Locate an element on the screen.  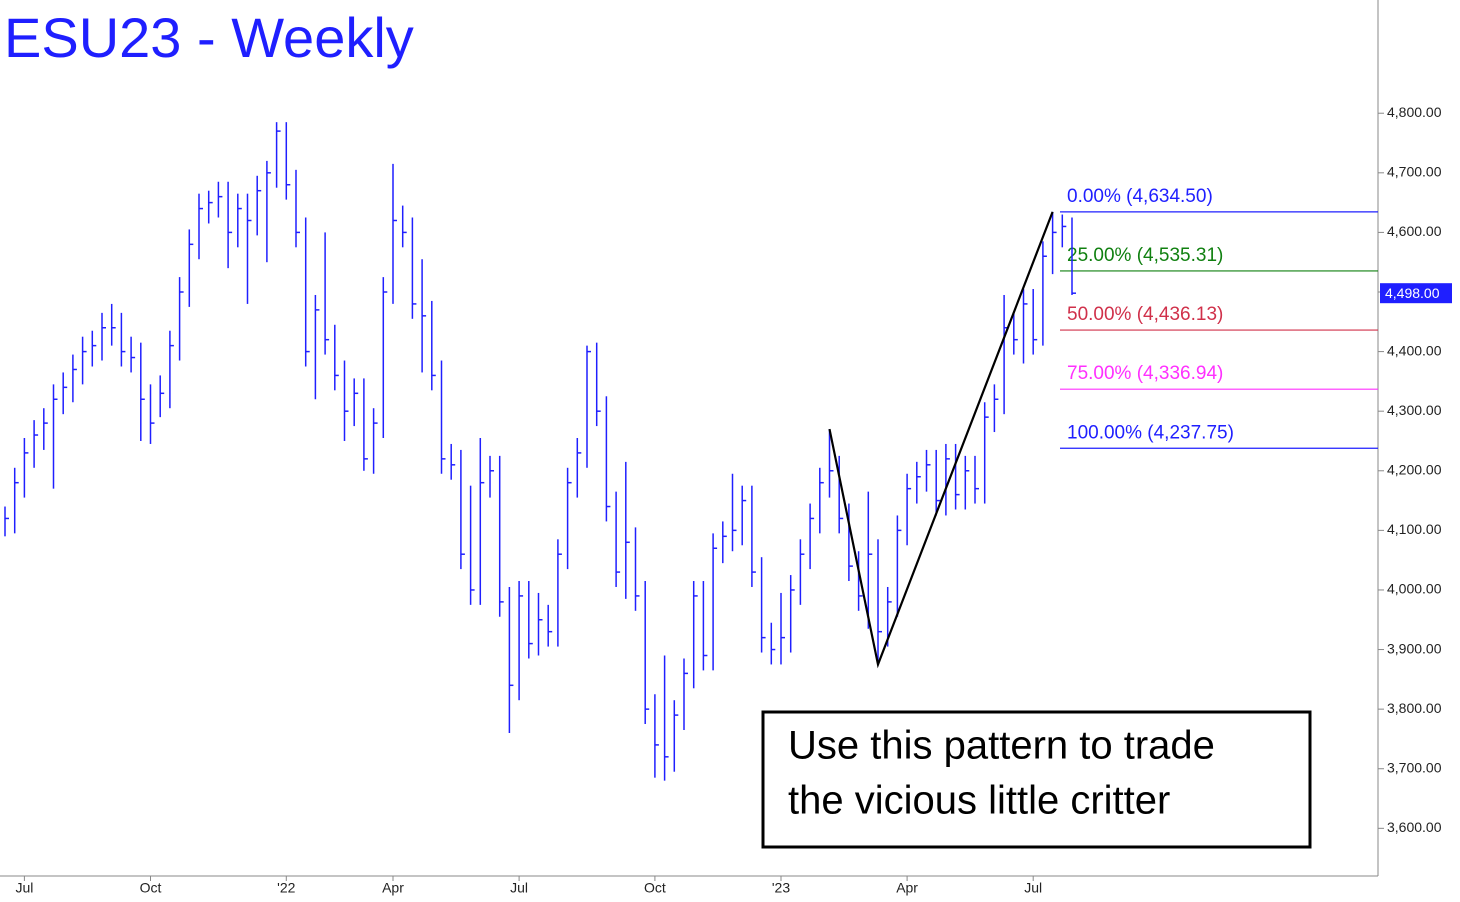
fib-label: 25.00% (4,535.31) is located at coordinates (1145, 255).